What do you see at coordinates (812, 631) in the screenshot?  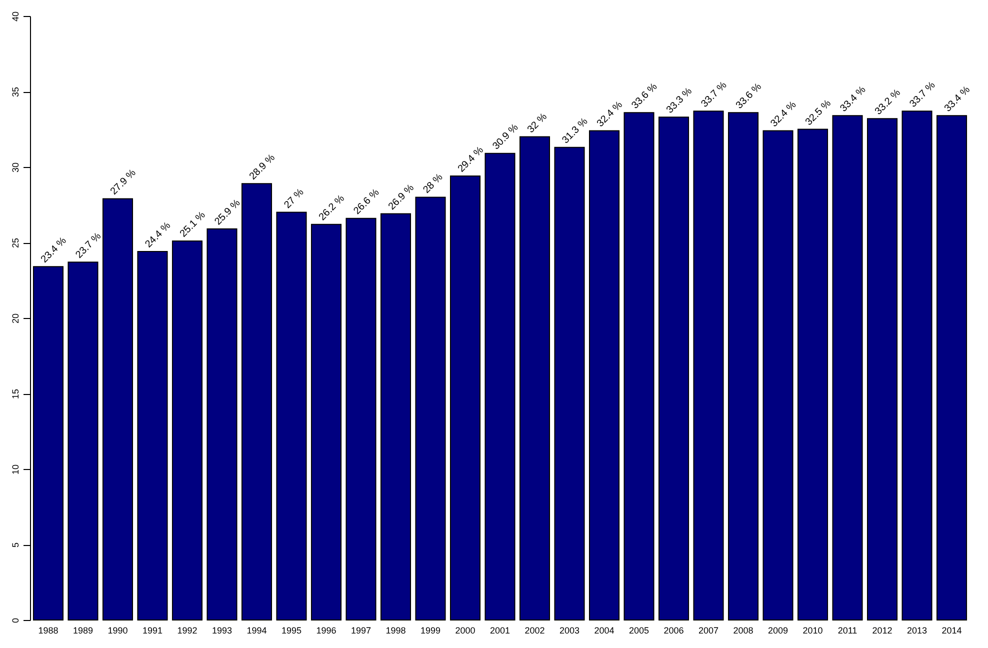 I see `x-tick-label: 2010` at bounding box center [812, 631].